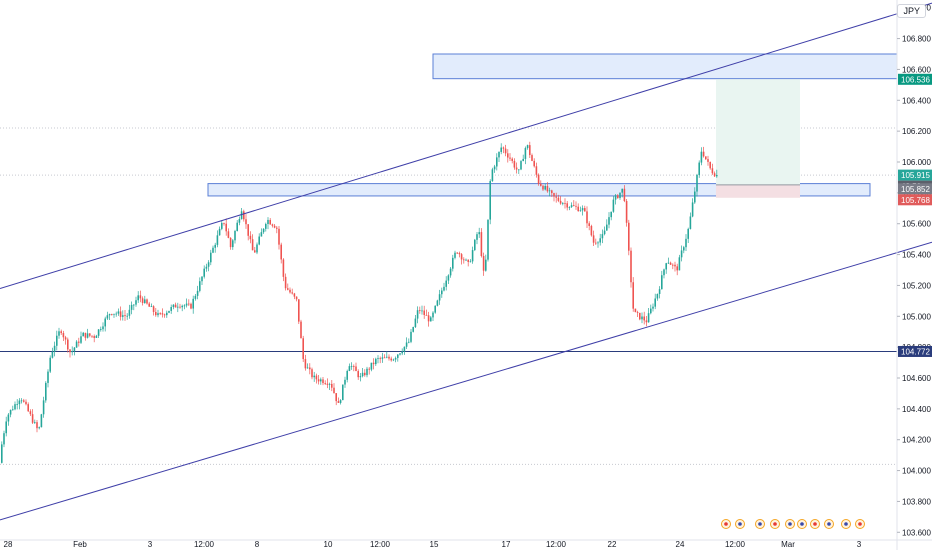 Image resolution: width=932 pixels, height=555 pixels. I want to click on position-stop-area, so click(758, 191).